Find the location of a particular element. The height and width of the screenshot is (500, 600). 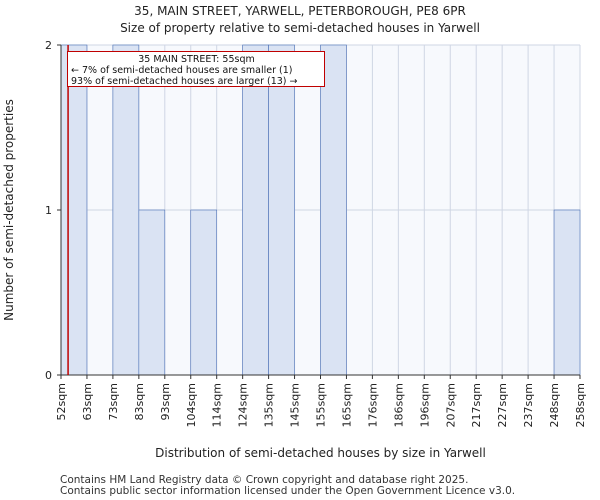

x-tick-label: 237sqm is located at coordinates (528, 405).